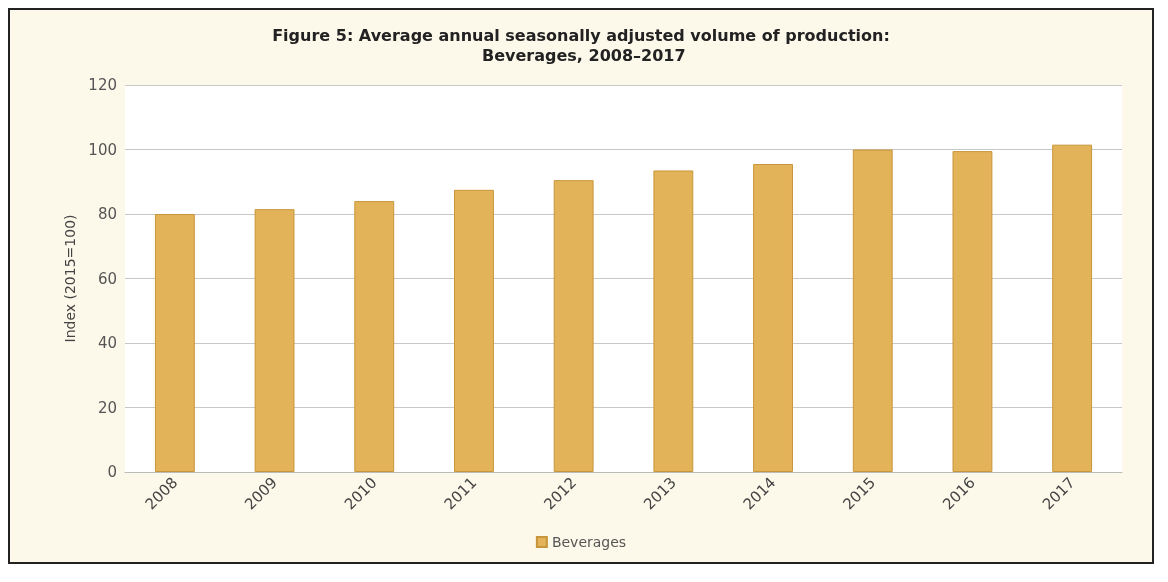 Image resolution: width=1168 pixels, height=582 pixels. I want to click on y-tick-label: 80, so click(107, 214).